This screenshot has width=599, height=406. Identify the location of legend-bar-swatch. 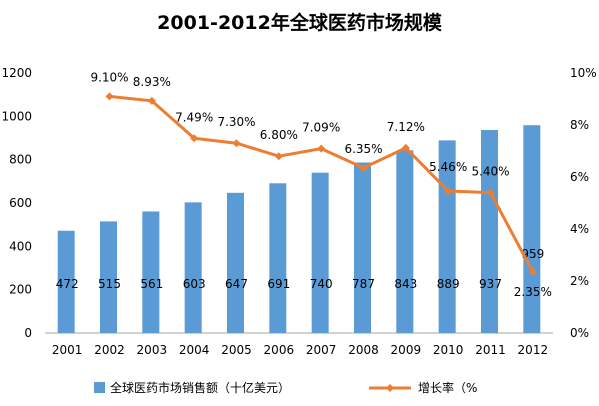
(99, 387).